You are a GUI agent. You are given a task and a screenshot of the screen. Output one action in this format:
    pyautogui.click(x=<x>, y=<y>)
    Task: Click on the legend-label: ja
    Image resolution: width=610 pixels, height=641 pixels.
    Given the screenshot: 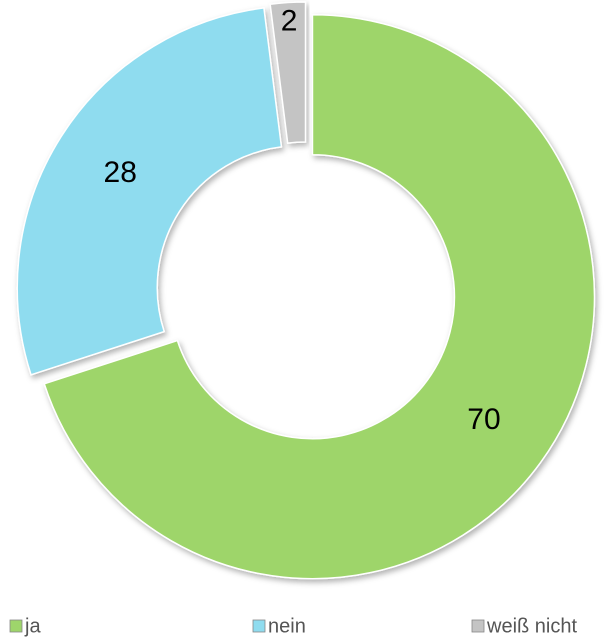 What is the action you would take?
    pyautogui.click(x=32, y=626)
    